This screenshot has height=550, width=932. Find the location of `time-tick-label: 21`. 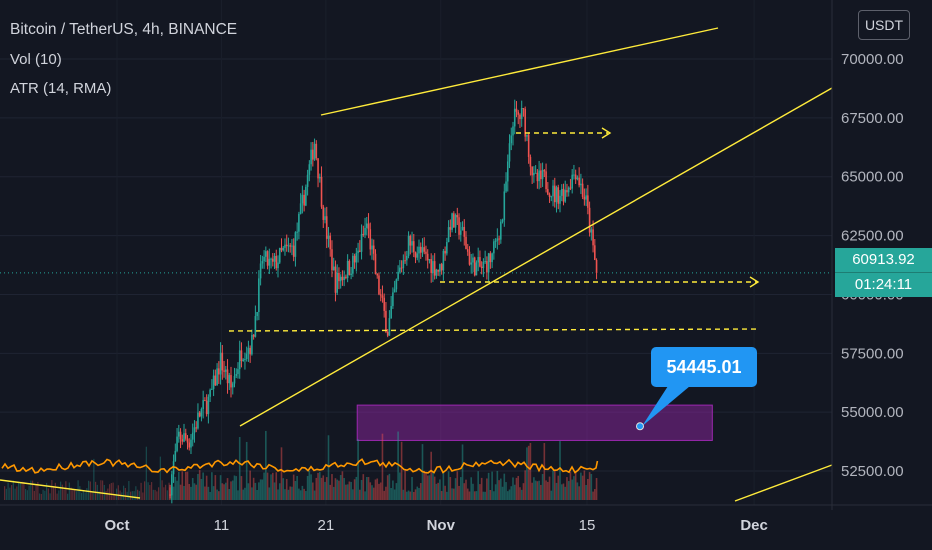

time-tick-label: 21 is located at coordinates (326, 525).